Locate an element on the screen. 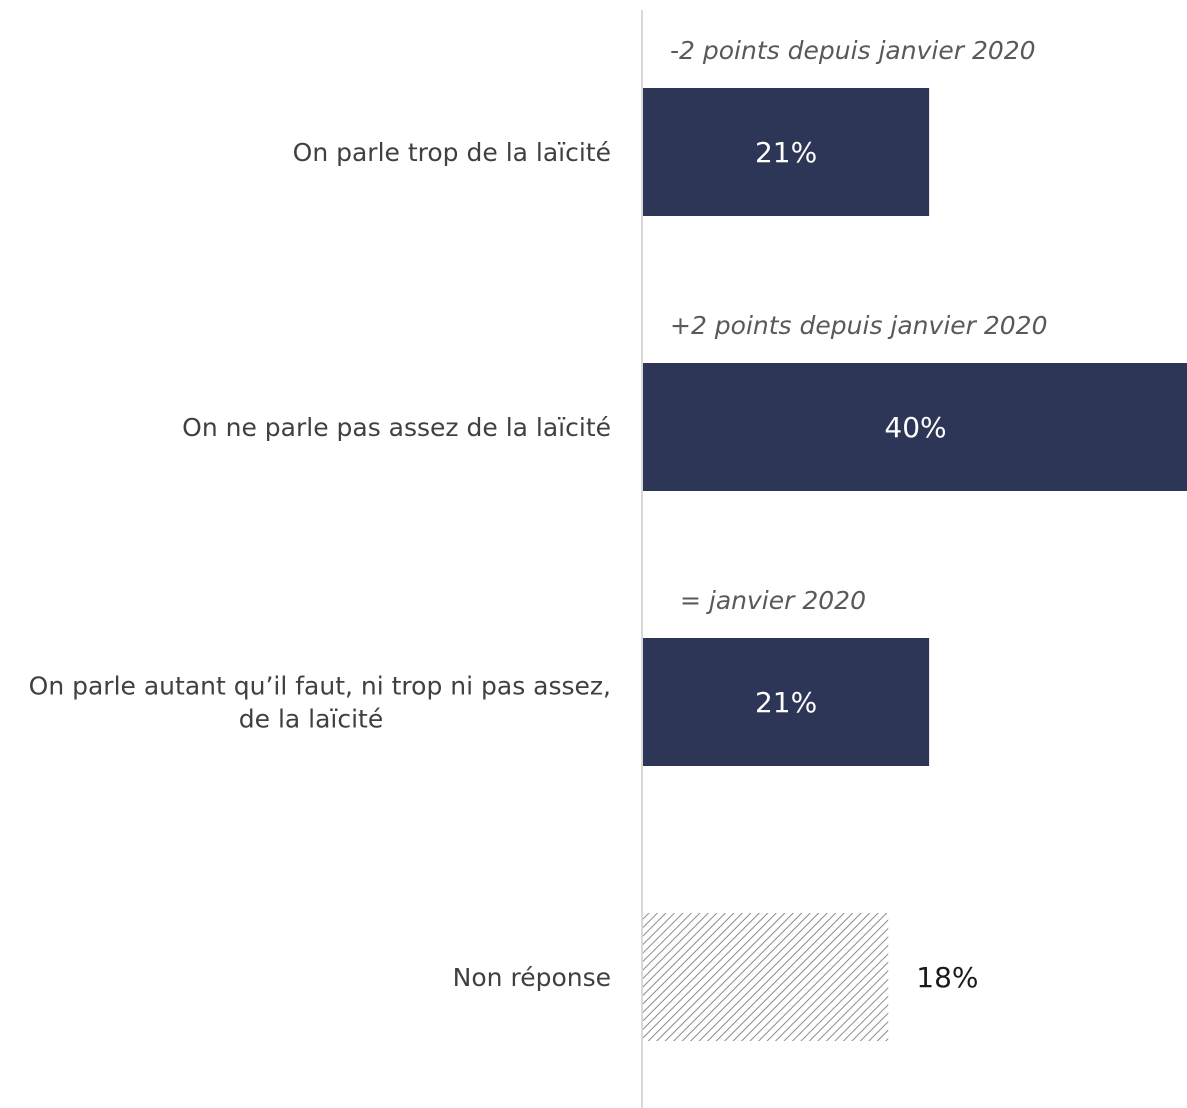 The width and height of the screenshot is (1187, 1108). category-label-4: Non réponse is located at coordinates (532, 977).